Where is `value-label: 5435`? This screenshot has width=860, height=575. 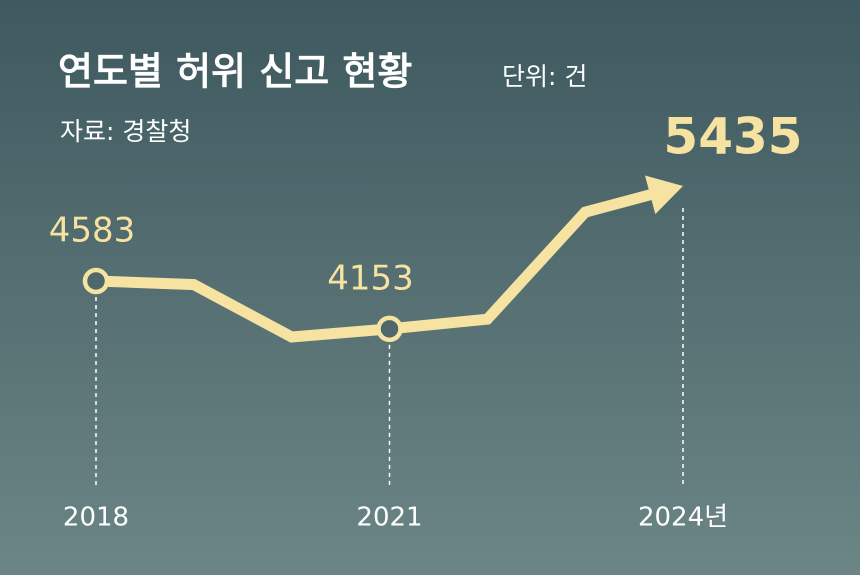
value-label: 5435 is located at coordinates (732, 137).